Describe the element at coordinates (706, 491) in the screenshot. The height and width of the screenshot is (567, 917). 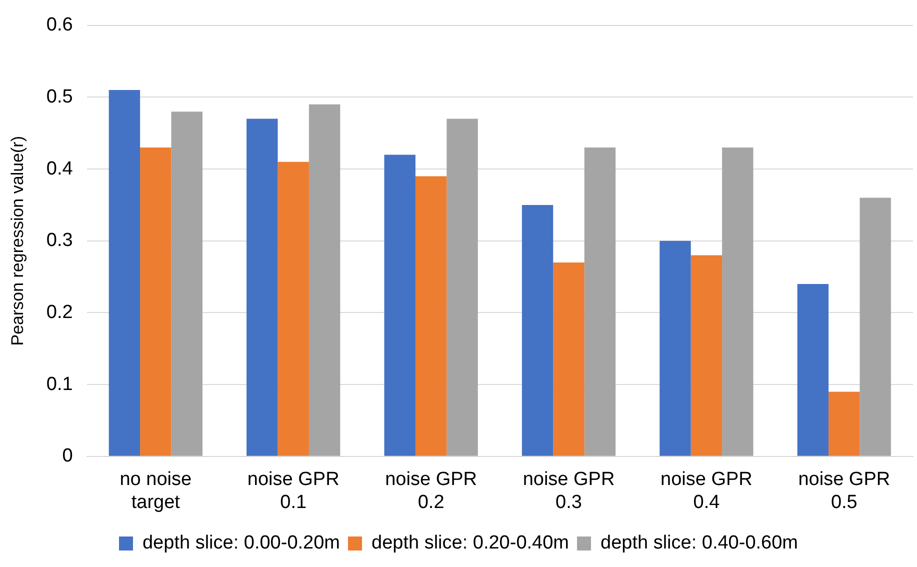
I see `x-tick-label: noise GPR 0.4` at that location.